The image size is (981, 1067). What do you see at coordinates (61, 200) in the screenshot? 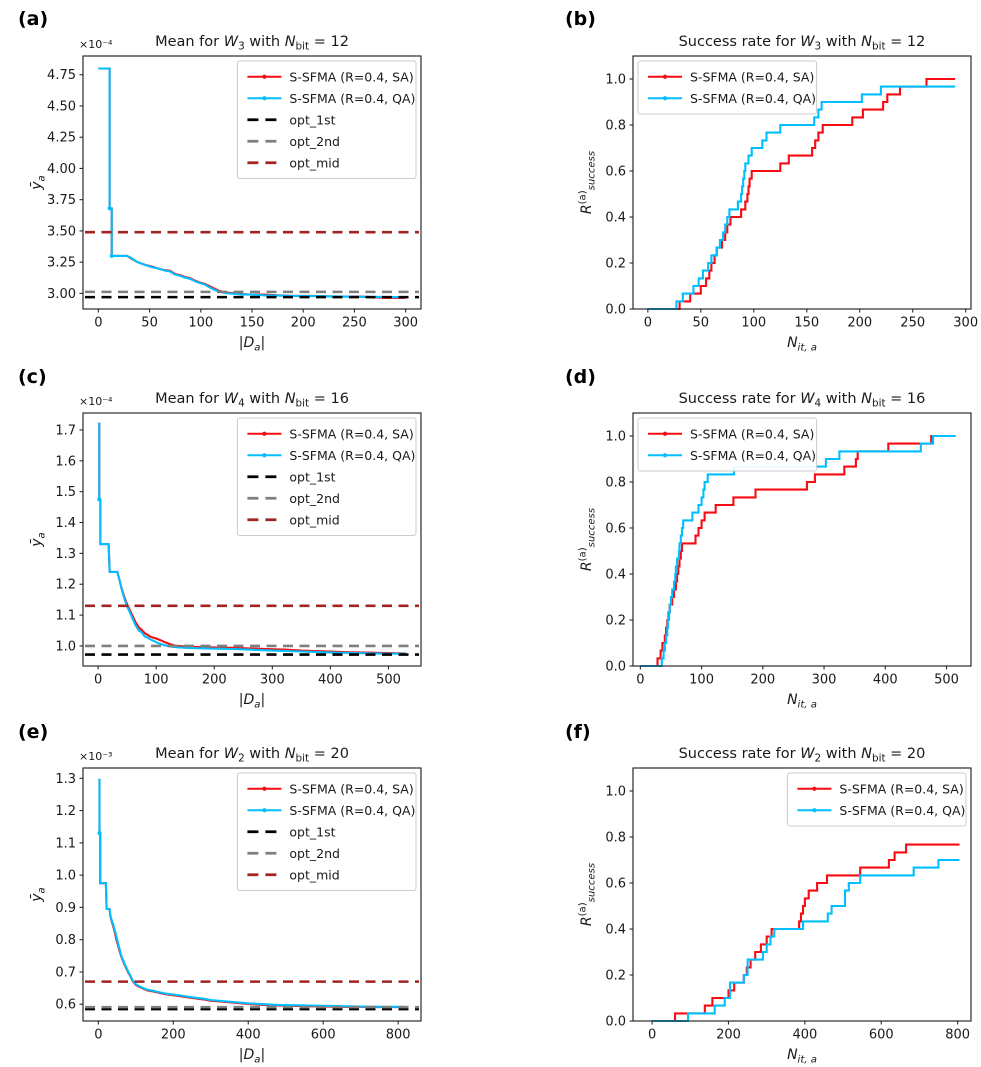
I see `y-tick-label: 3.75` at bounding box center [61, 200].